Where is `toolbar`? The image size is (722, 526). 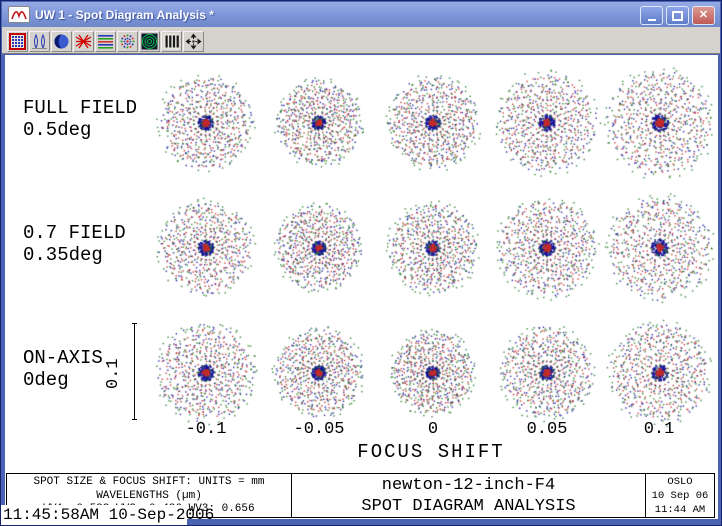
toolbar is located at coordinates (361, 40).